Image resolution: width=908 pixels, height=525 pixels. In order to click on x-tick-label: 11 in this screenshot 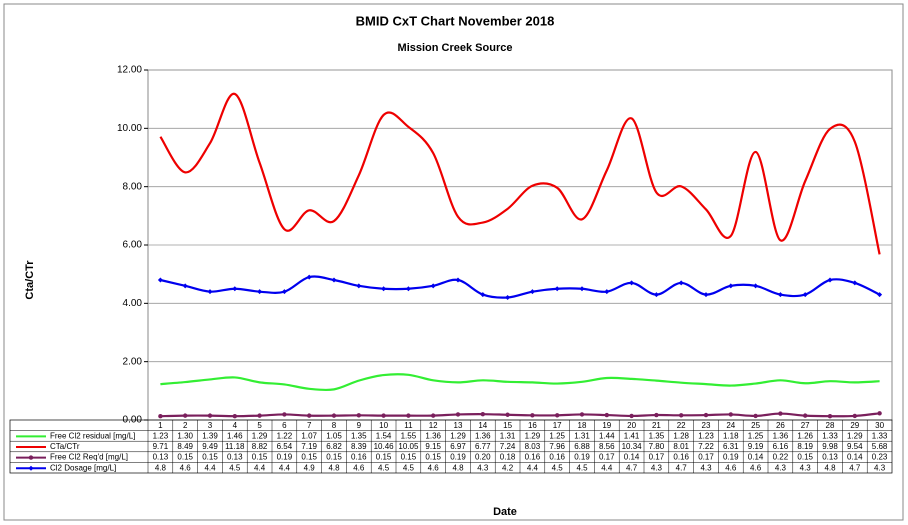, I will do `click(408, 425)`.